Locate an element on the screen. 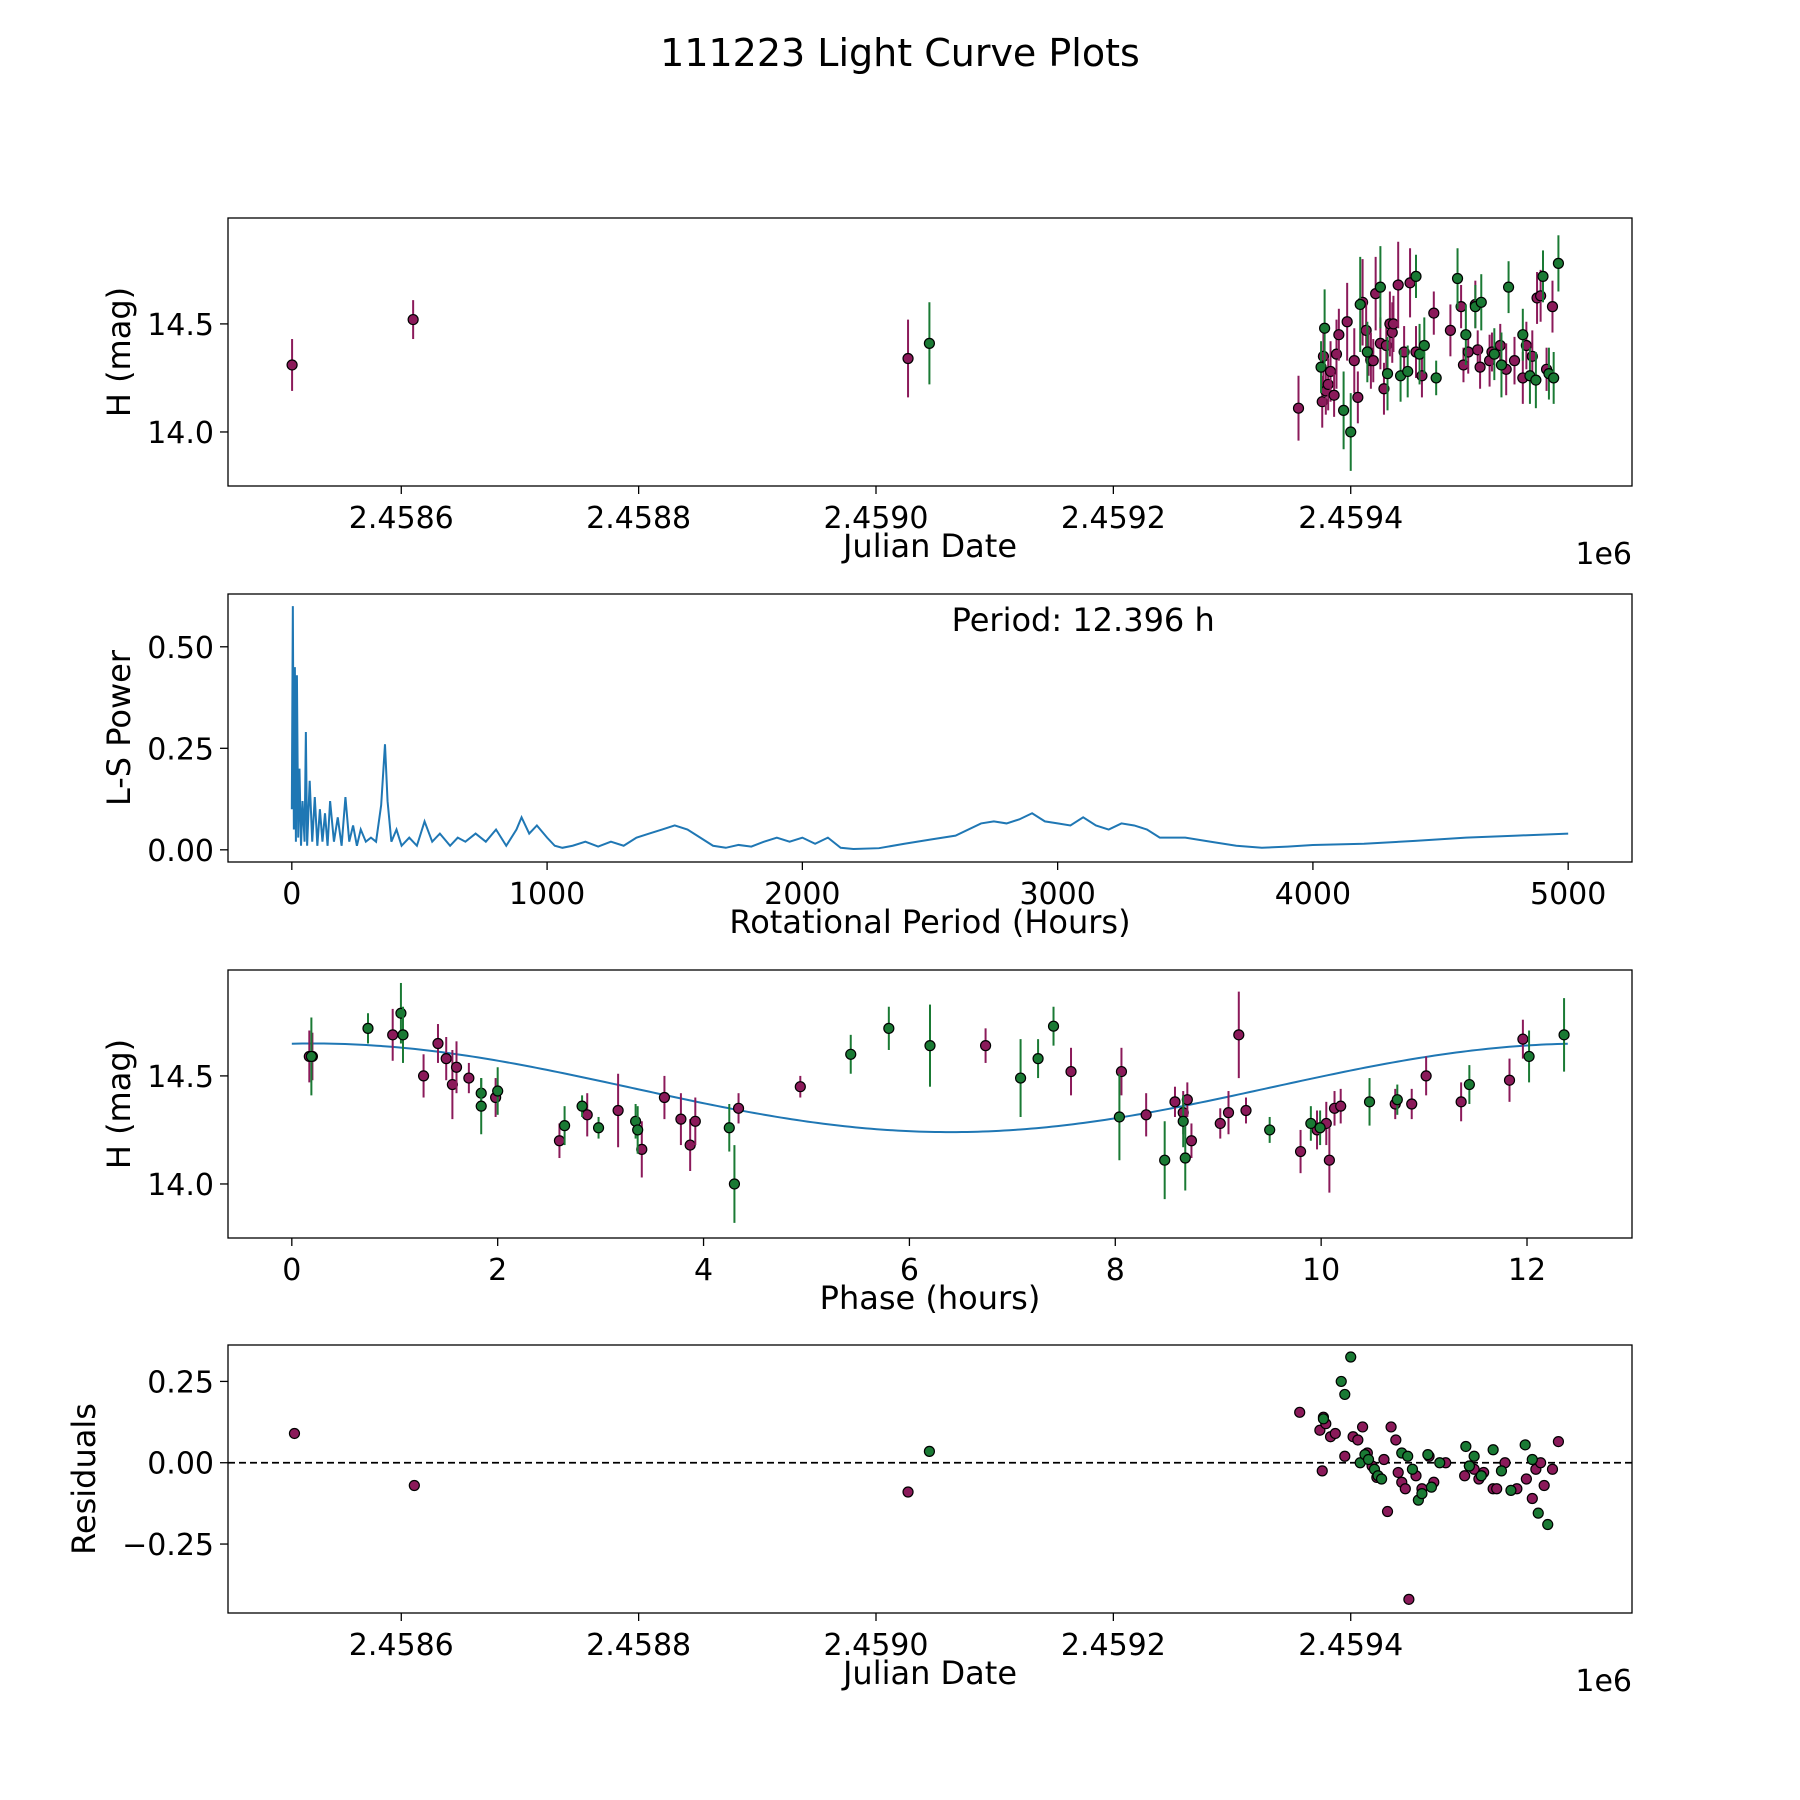  lc-frame is located at coordinates (930, 352).